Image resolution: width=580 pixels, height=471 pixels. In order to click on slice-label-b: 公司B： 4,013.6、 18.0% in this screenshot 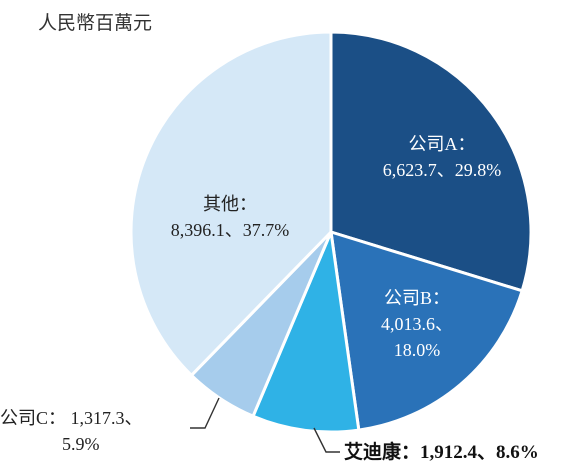, I will do `click(417, 324)`.